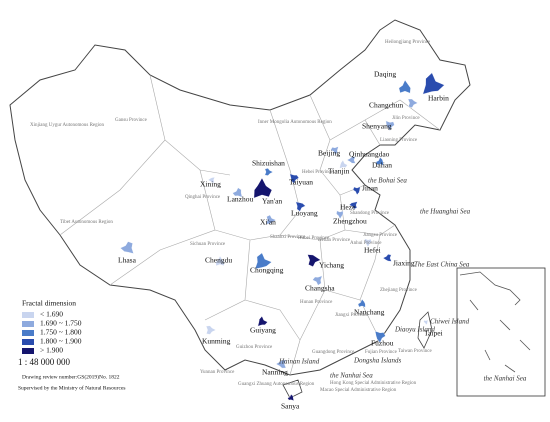  I want to click on province-label: Hebei Province, so click(318, 172).